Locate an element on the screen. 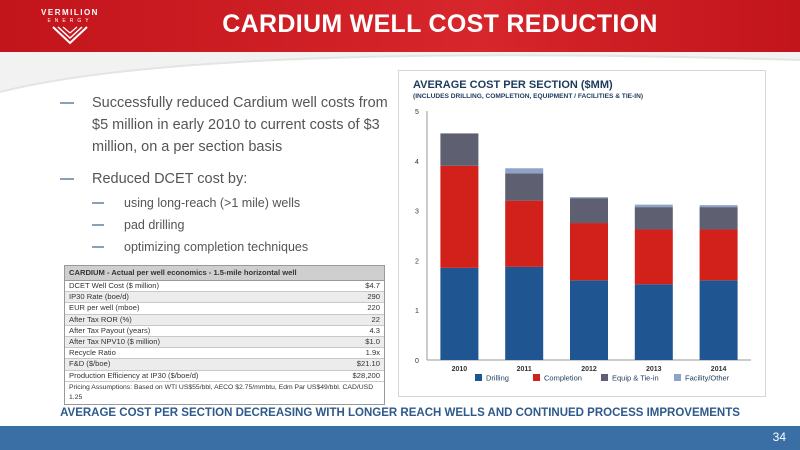 This screenshot has height=450, width=800. row-label: After Tax ROR (%) is located at coordinates (100, 319).